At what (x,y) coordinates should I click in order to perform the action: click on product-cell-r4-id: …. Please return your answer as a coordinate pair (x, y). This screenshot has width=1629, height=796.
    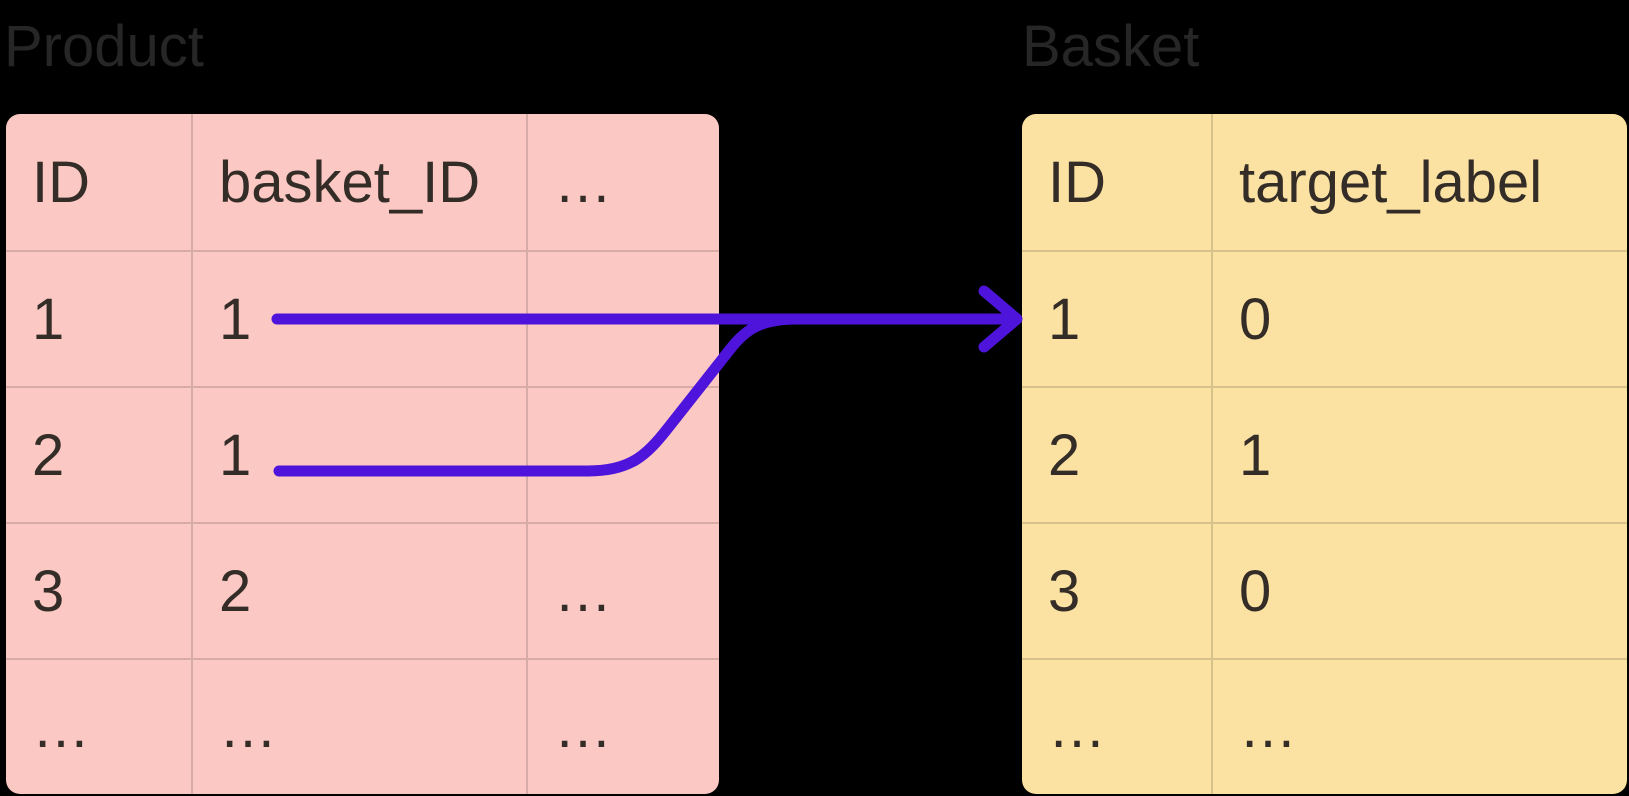
    Looking at the image, I should click on (99, 726).